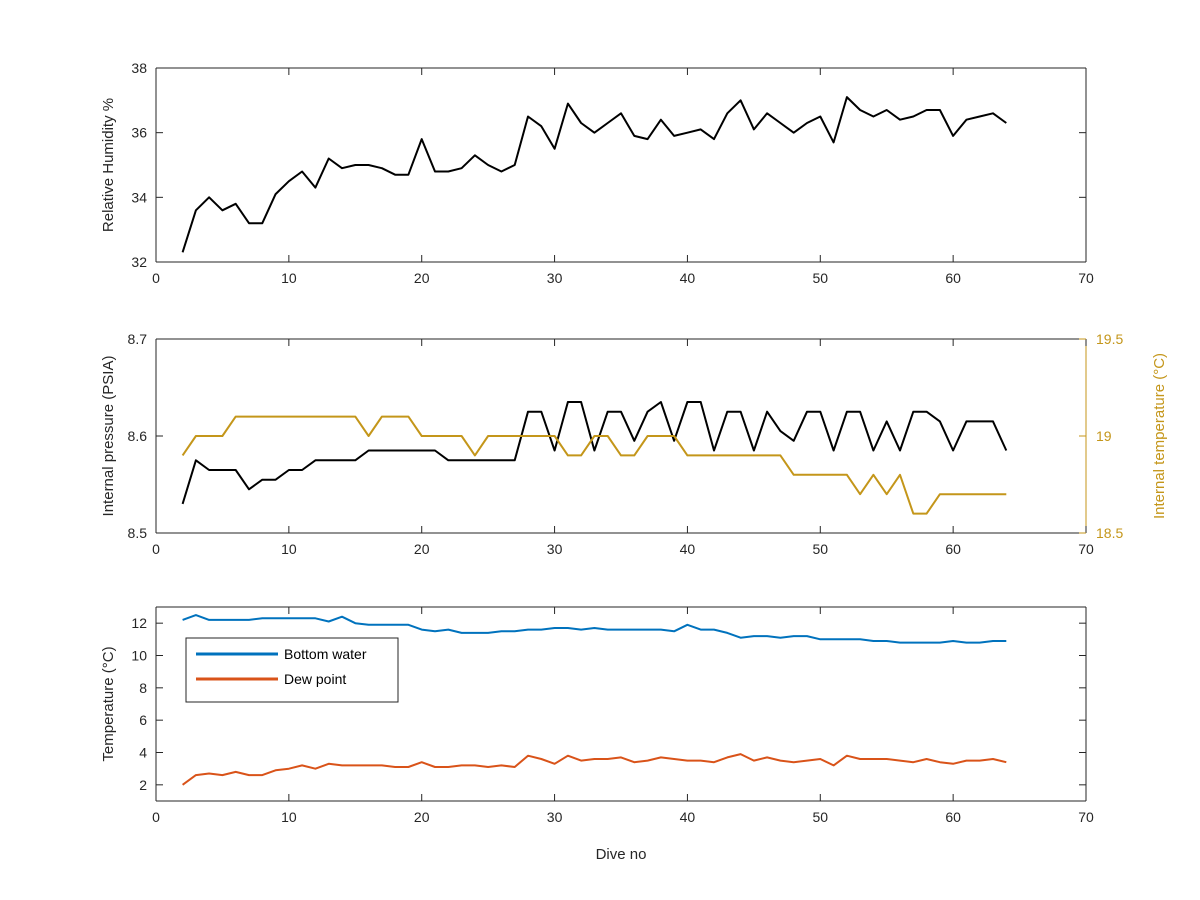 This screenshot has width=1200, height=900. What do you see at coordinates (594, 174) in the screenshot?
I see `relative-humidity-line` at bounding box center [594, 174].